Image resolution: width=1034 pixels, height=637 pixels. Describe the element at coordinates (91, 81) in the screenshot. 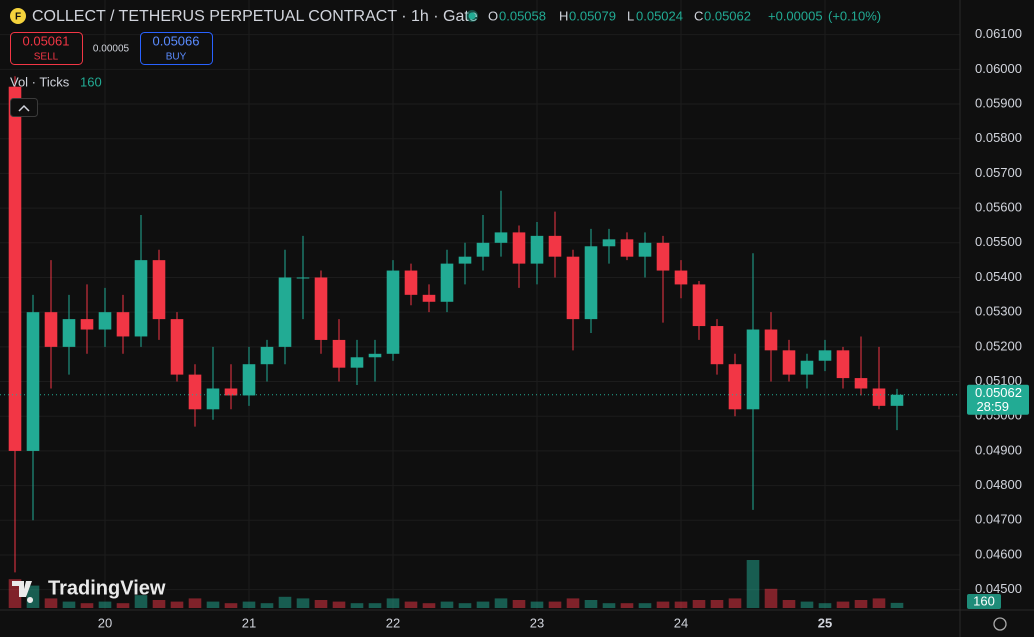

I see `volume-value: 160` at that location.